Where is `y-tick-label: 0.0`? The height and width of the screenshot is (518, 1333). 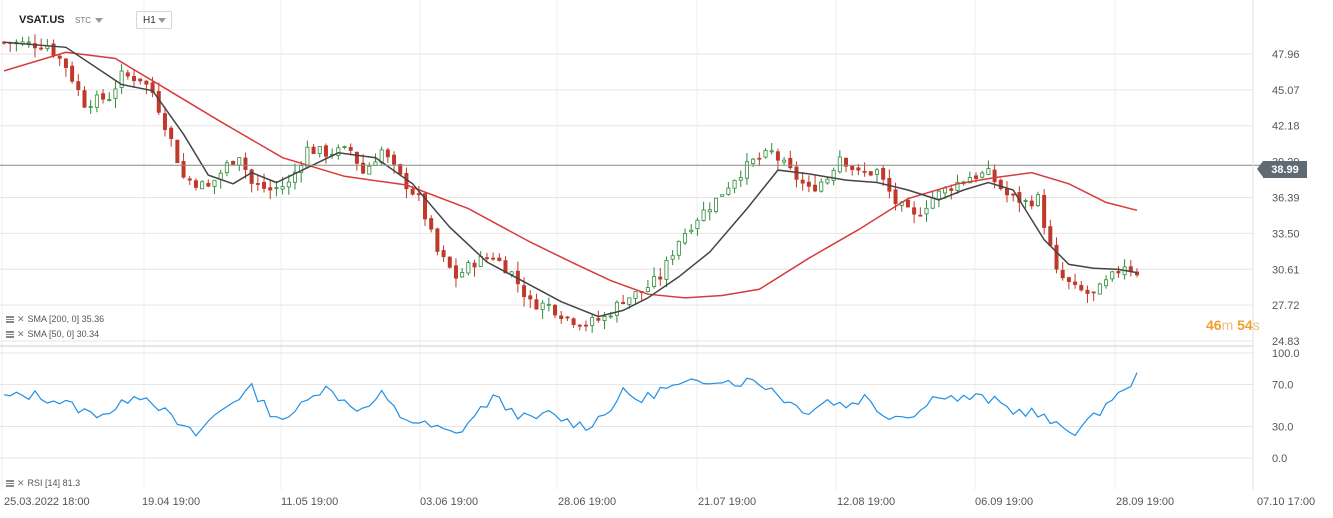
y-tick-label: 0.0 is located at coordinates (1279, 459).